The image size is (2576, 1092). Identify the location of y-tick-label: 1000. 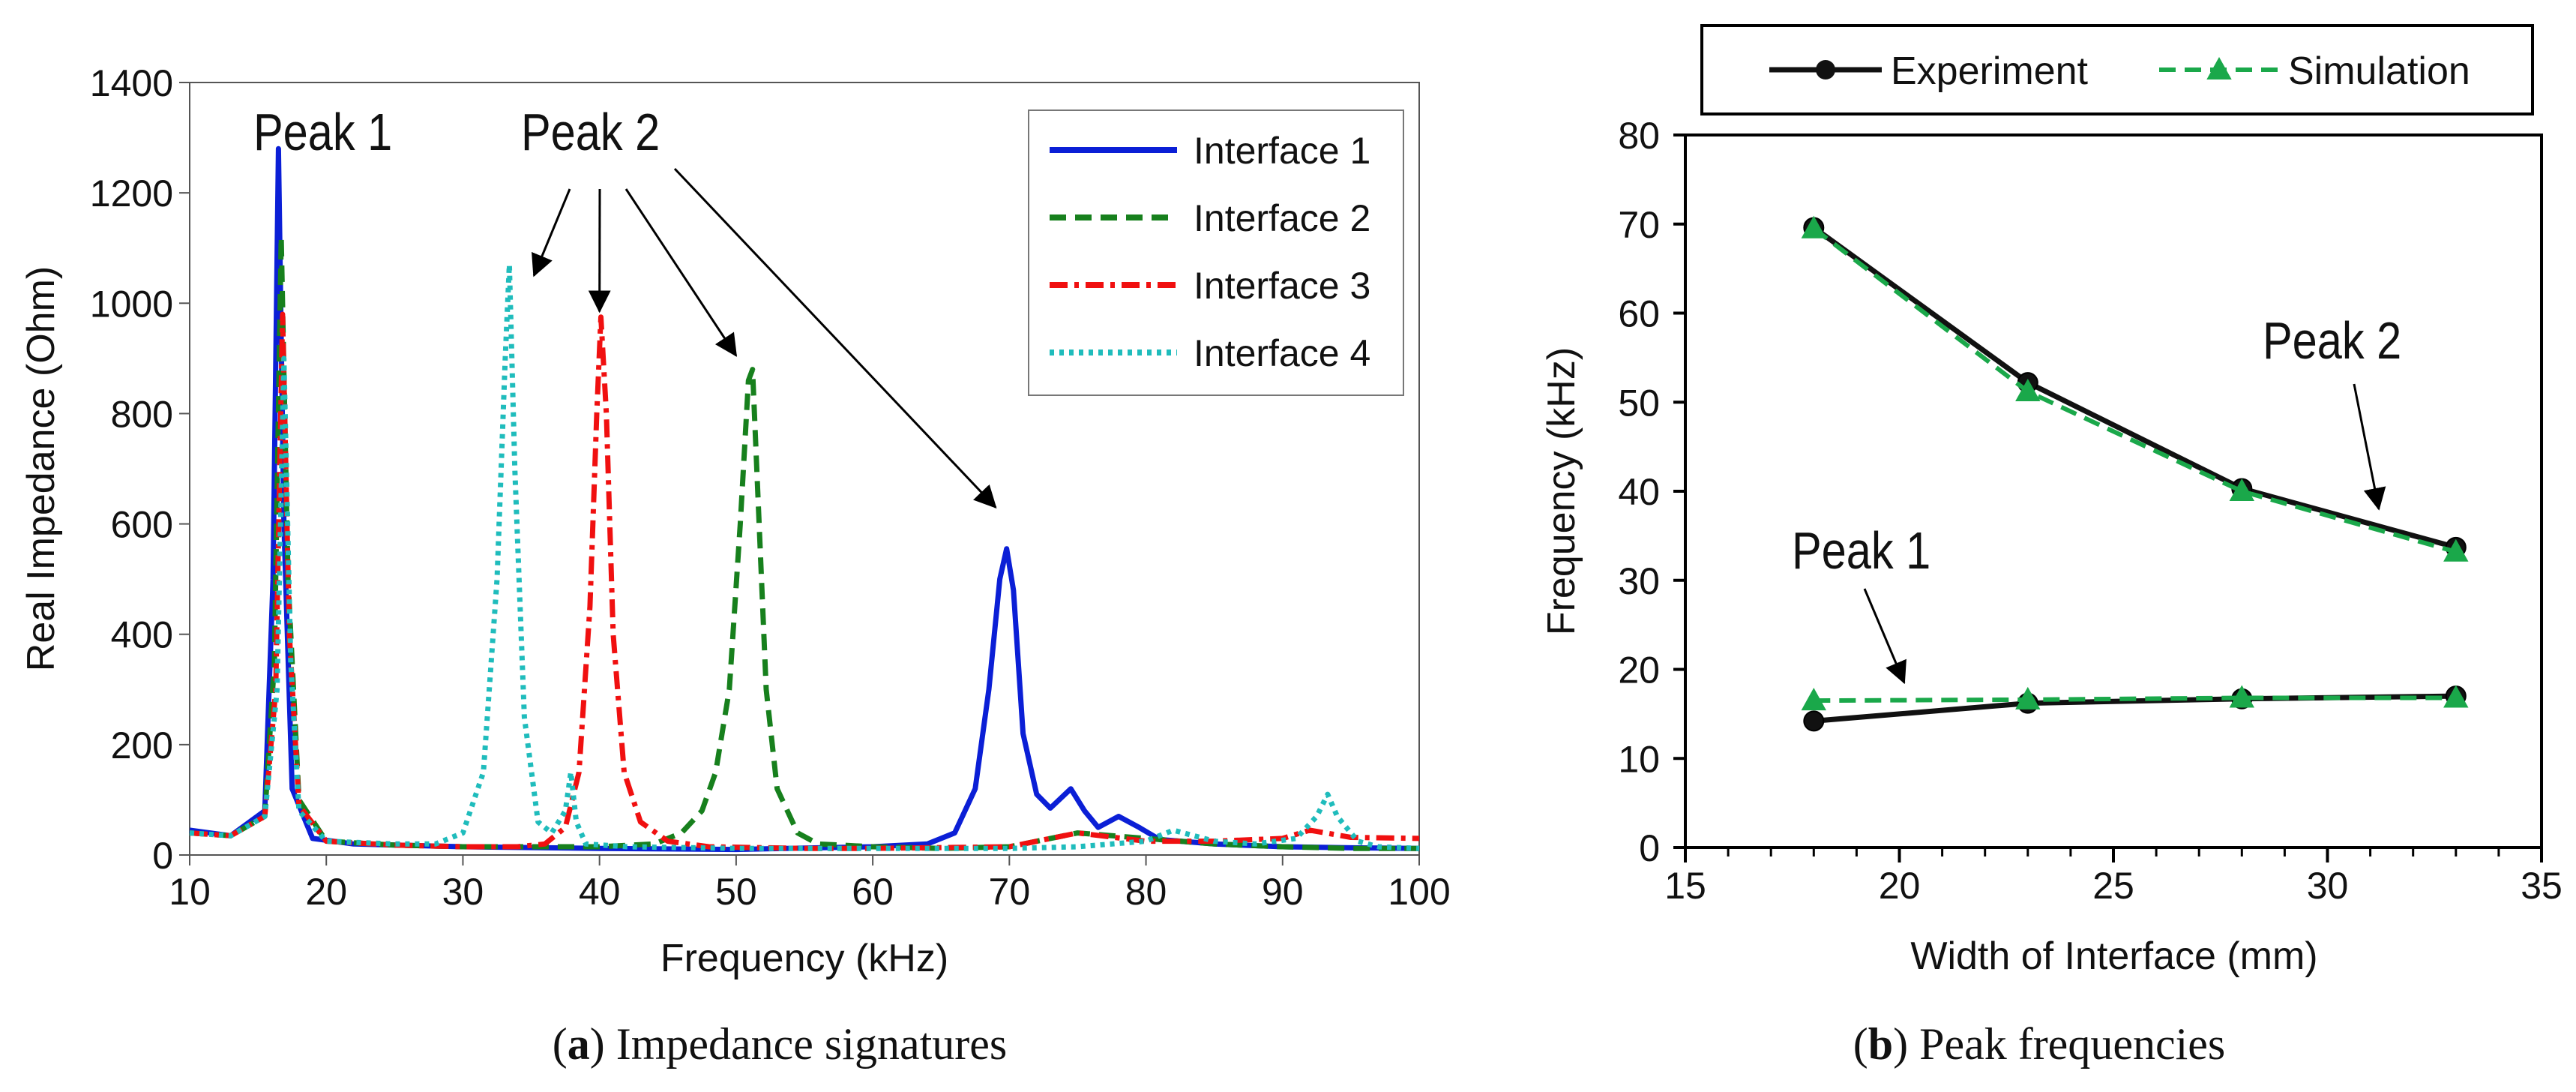
(131, 304).